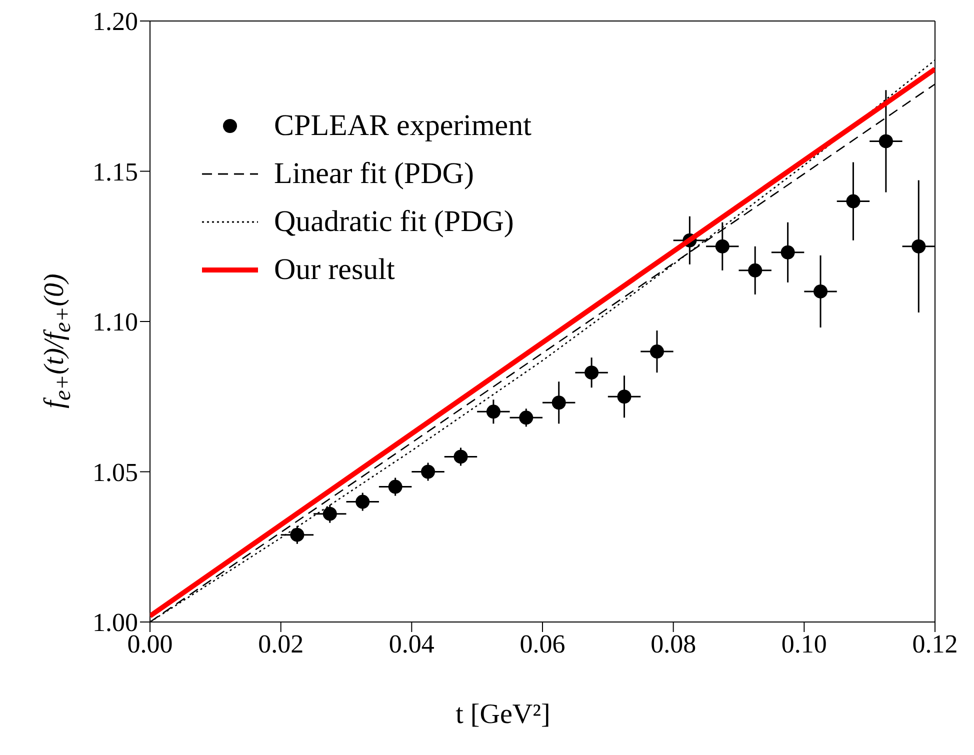 The height and width of the screenshot is (755, 974). Describe the element at coordinates (935, 643) in the screenshot. I see `x-tick-label: 0.12` at that location.